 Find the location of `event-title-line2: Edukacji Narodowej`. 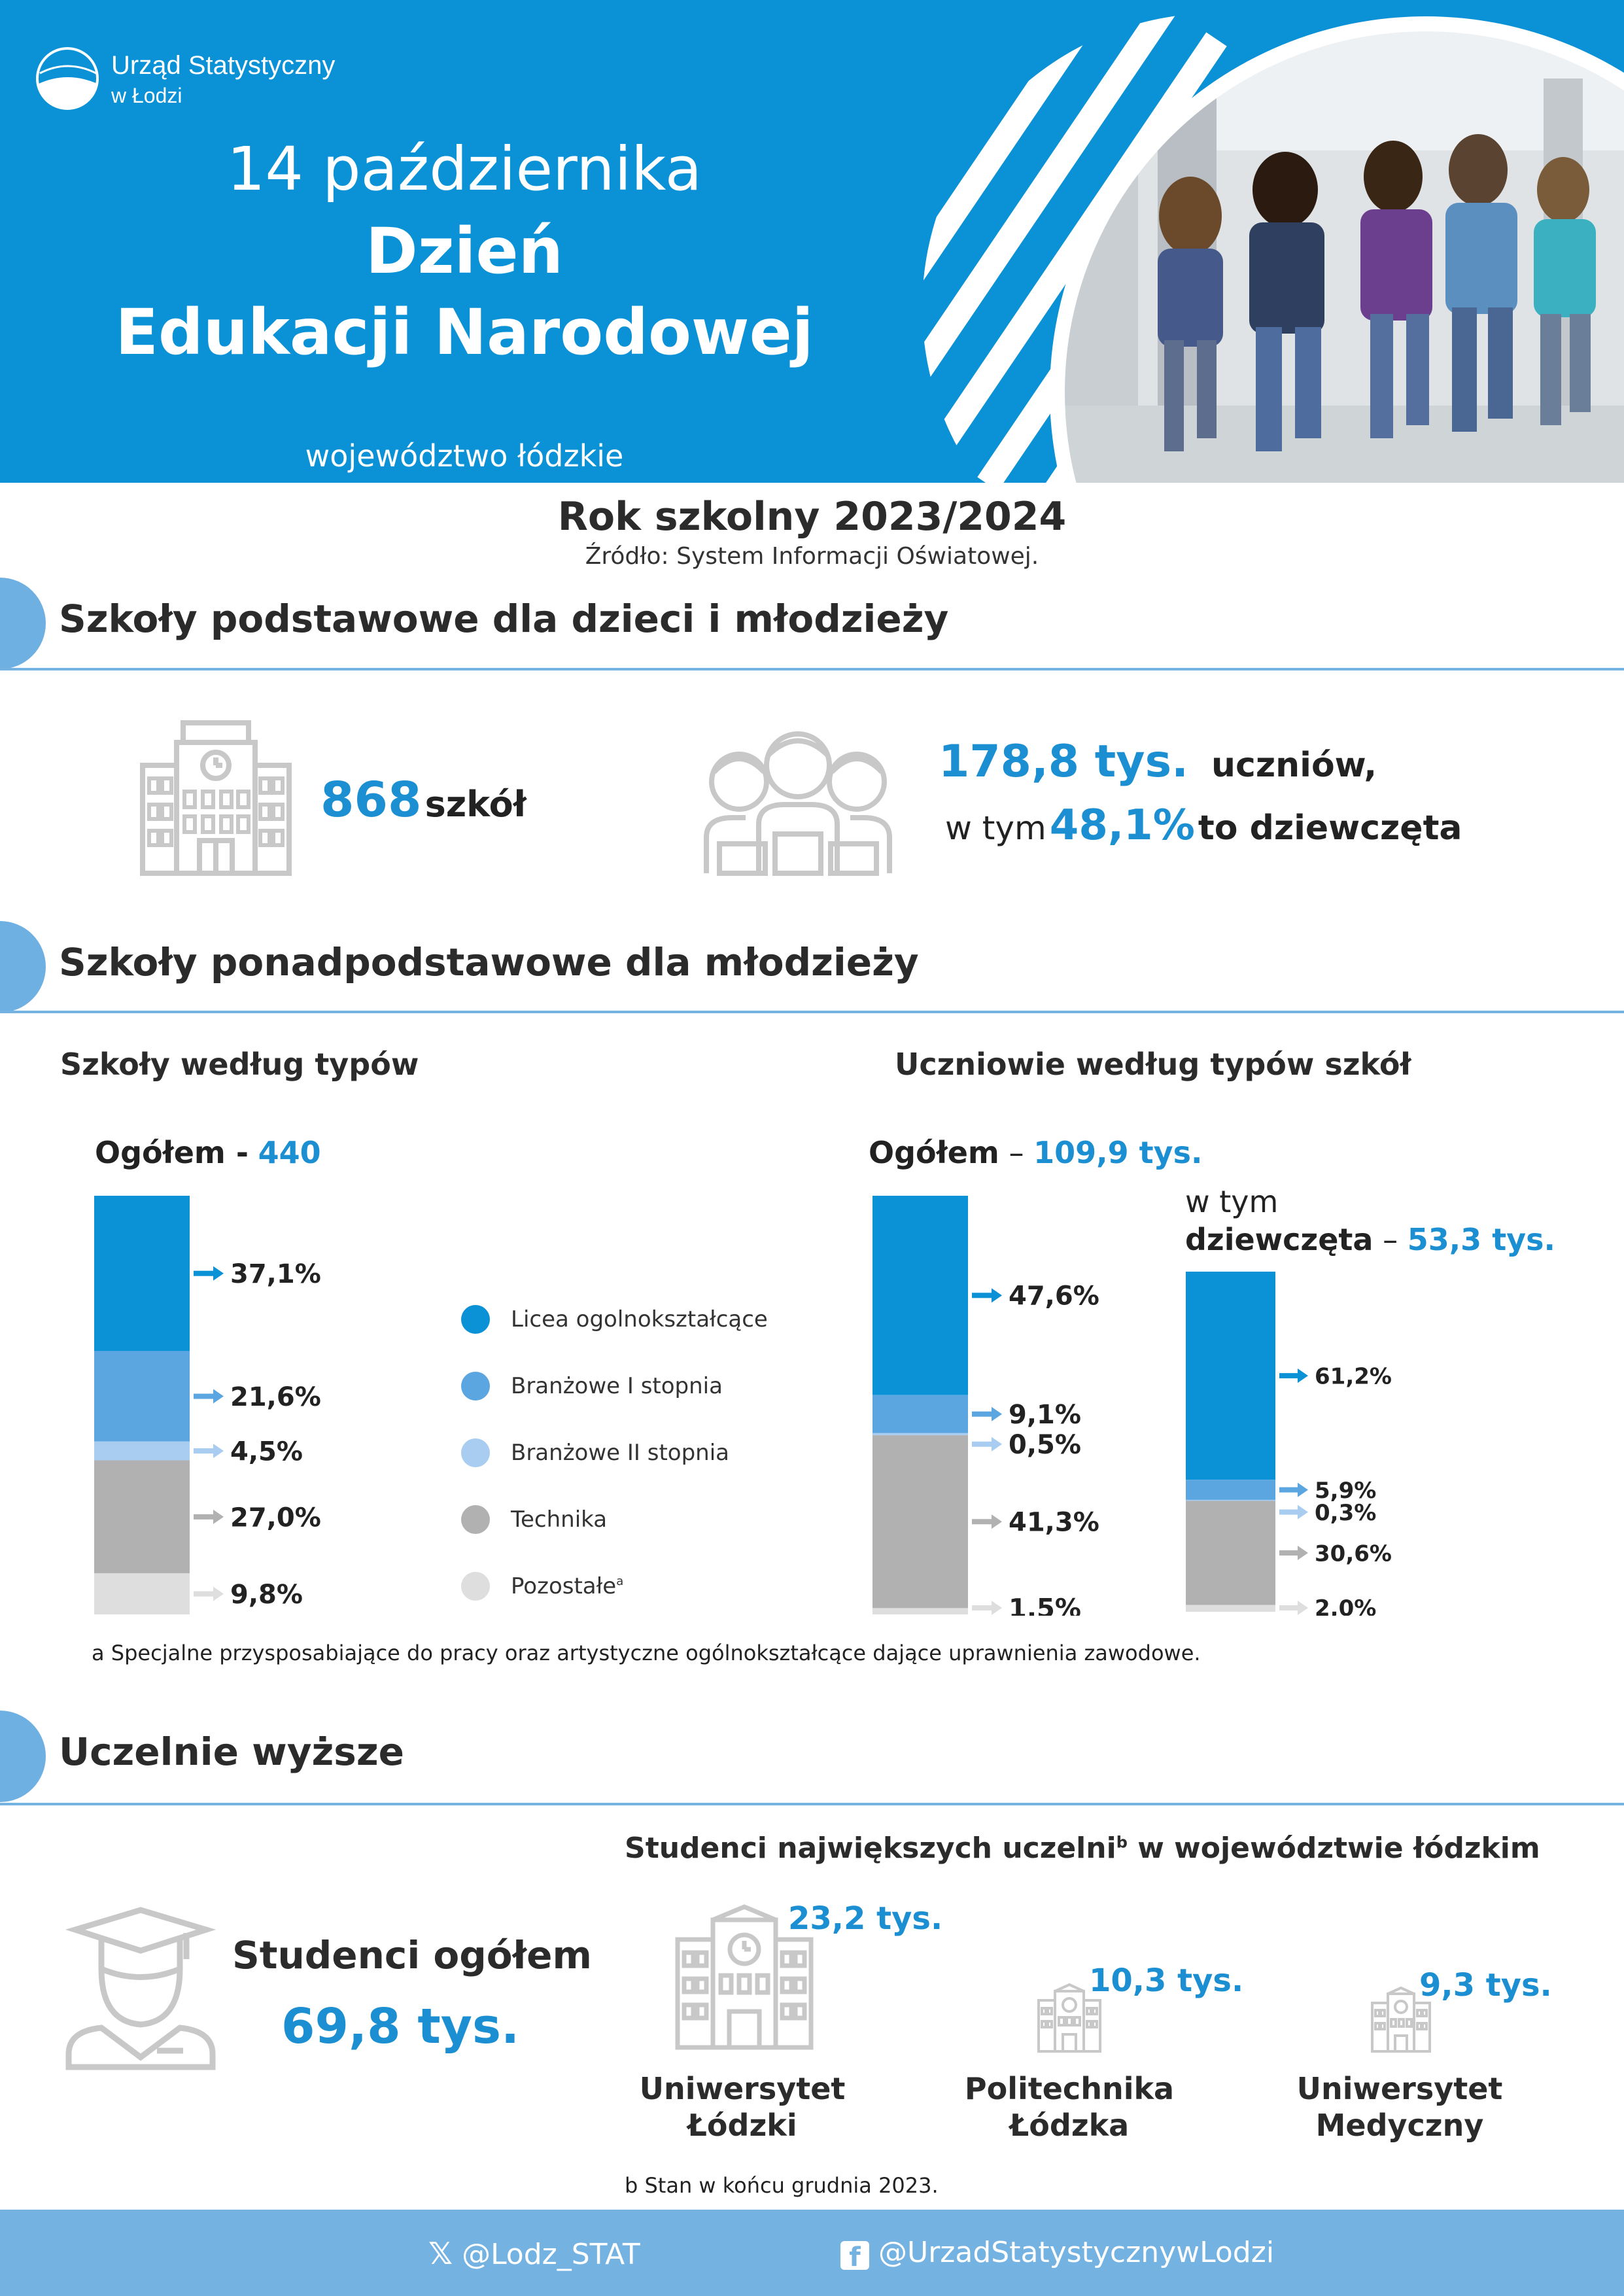

event-title-line2: Edukacji Narodowej is located at coordinates (465, 332).